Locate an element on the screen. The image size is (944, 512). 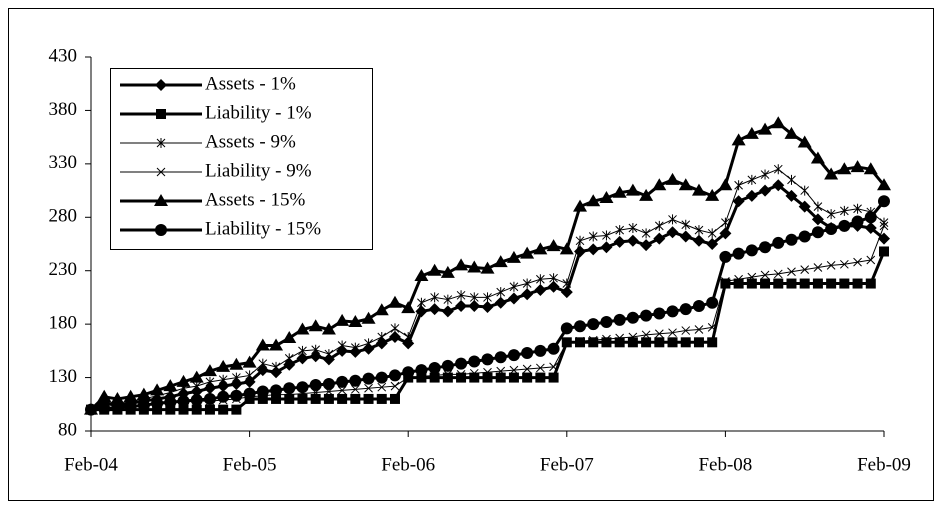
x-tick-label: Feb-07 is located at coordinates (567, 464).